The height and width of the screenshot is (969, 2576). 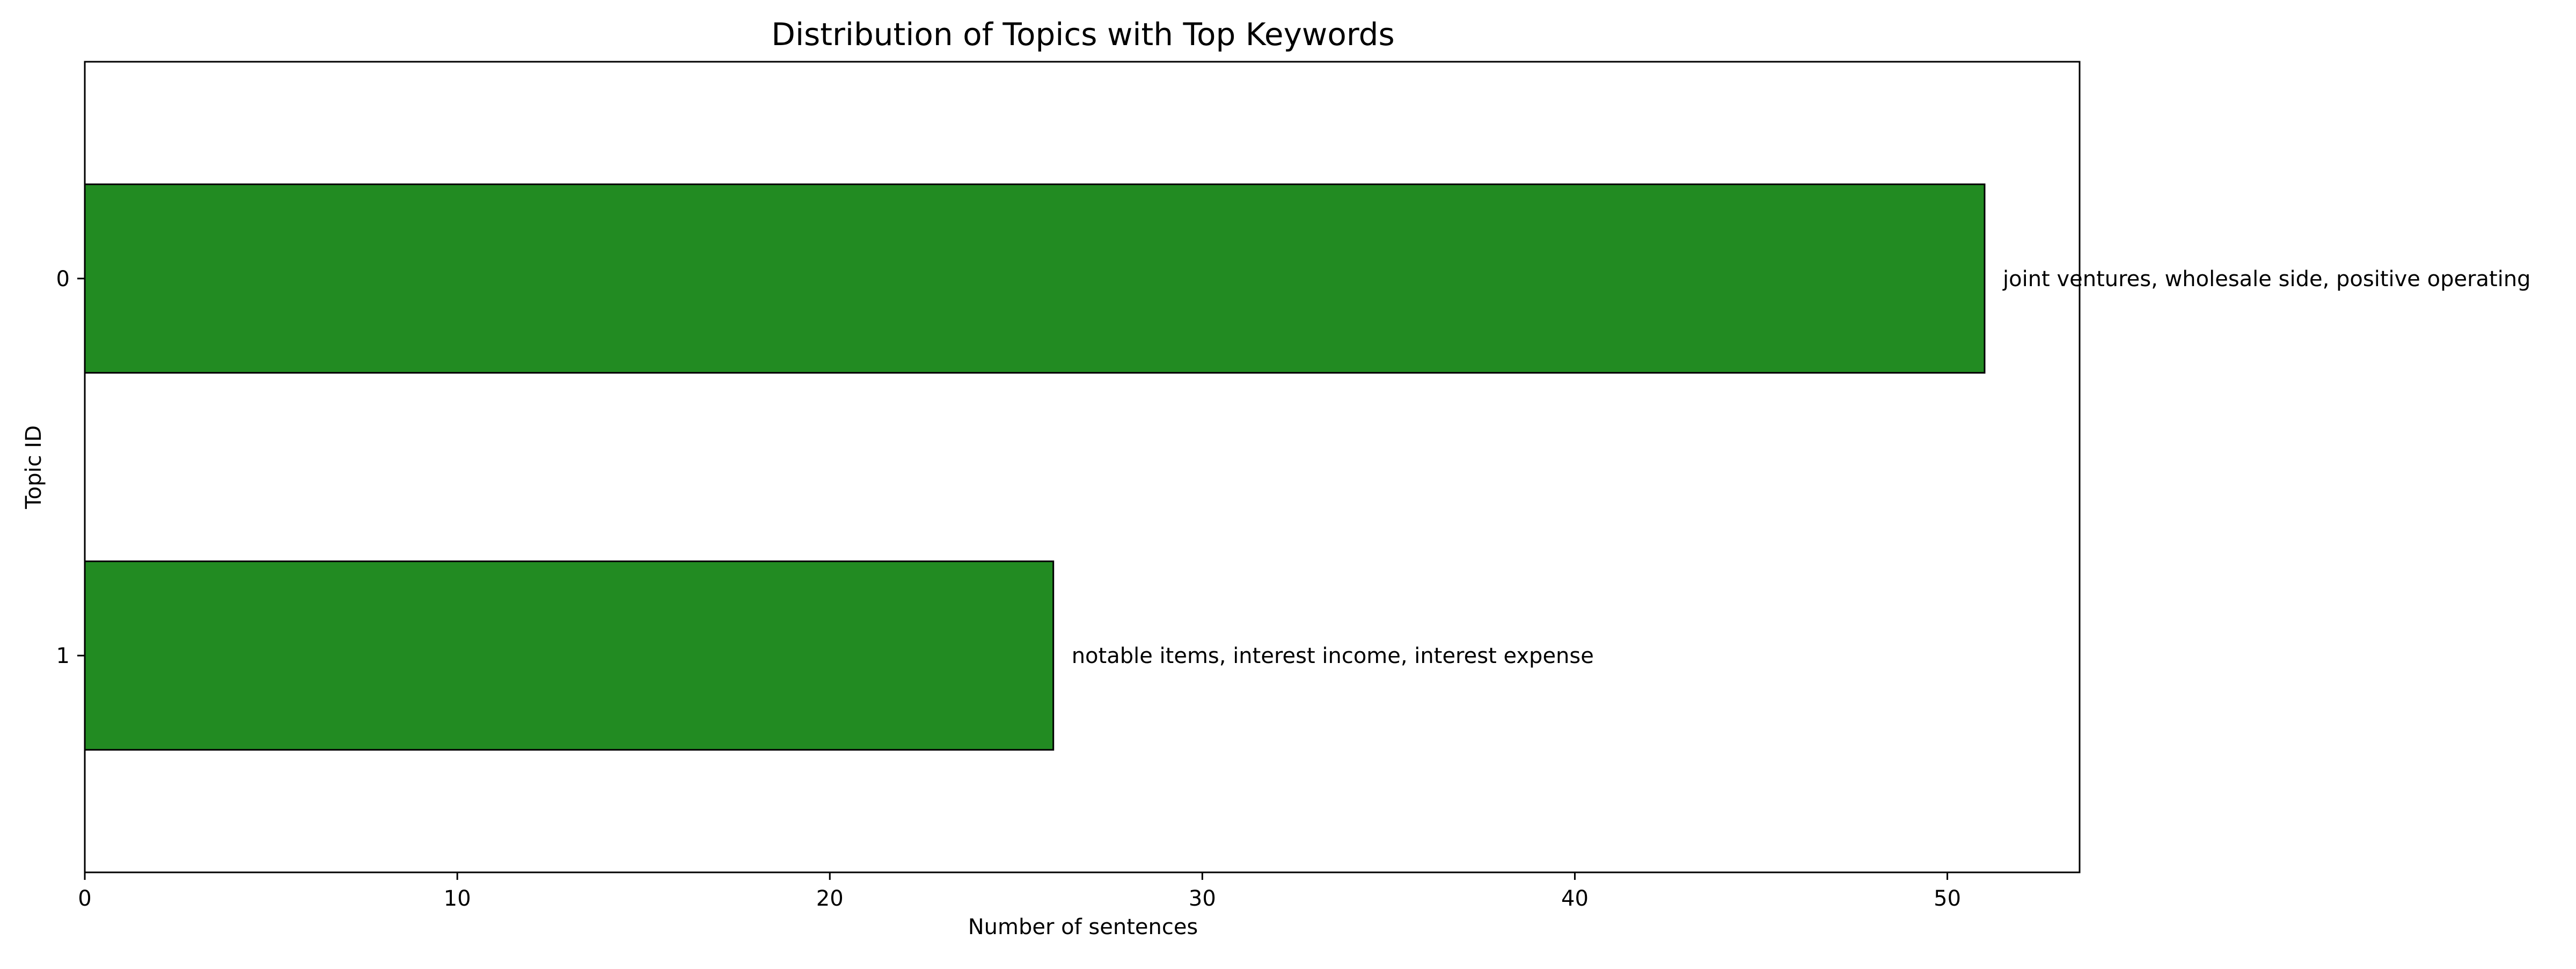 I want to click on y-axis-ticks: 01, so click(x=70, y=467).